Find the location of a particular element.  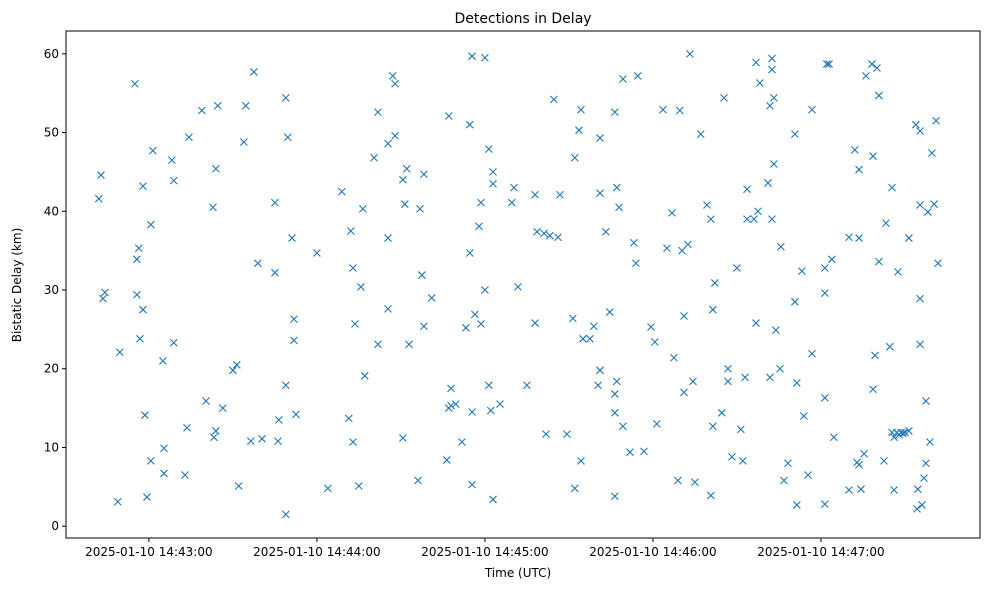

y-tick-label: 30 is located at coordinates (51, 290).